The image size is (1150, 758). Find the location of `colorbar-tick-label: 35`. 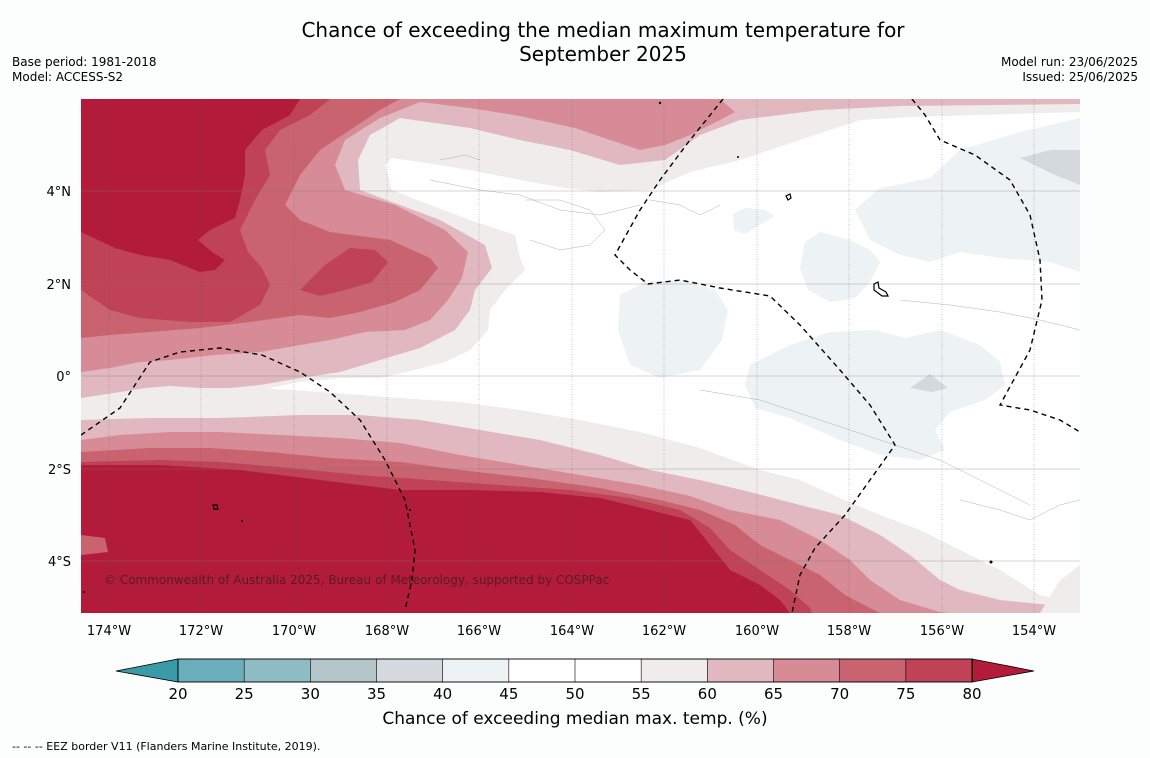

colorbar-tick-label: 35 is located at coordinates (376, 694).